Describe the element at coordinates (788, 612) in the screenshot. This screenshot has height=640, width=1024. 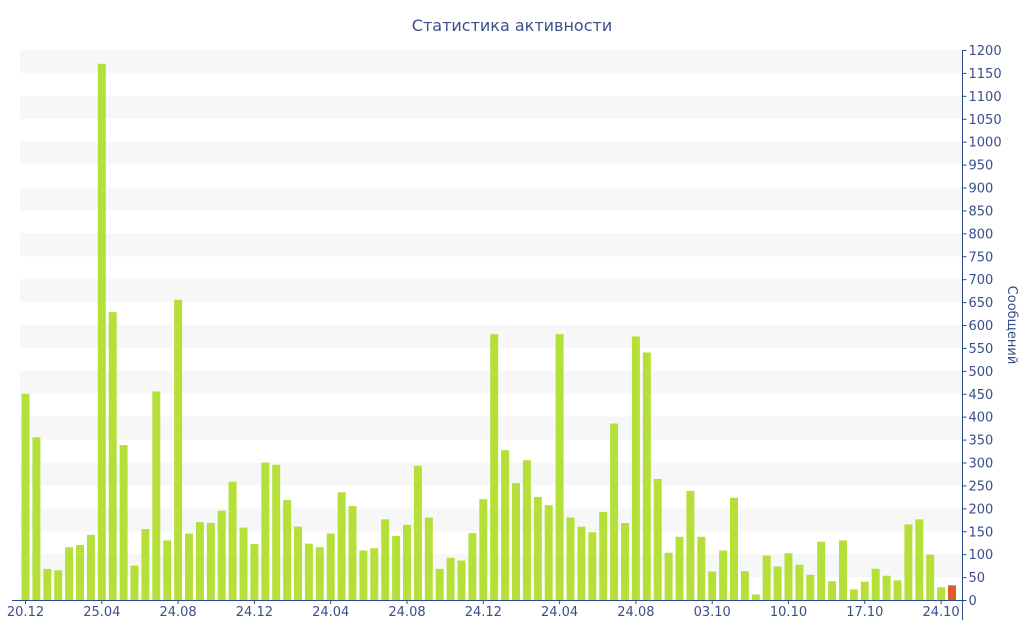
I see `x-tick-label: 10.10` at that location.